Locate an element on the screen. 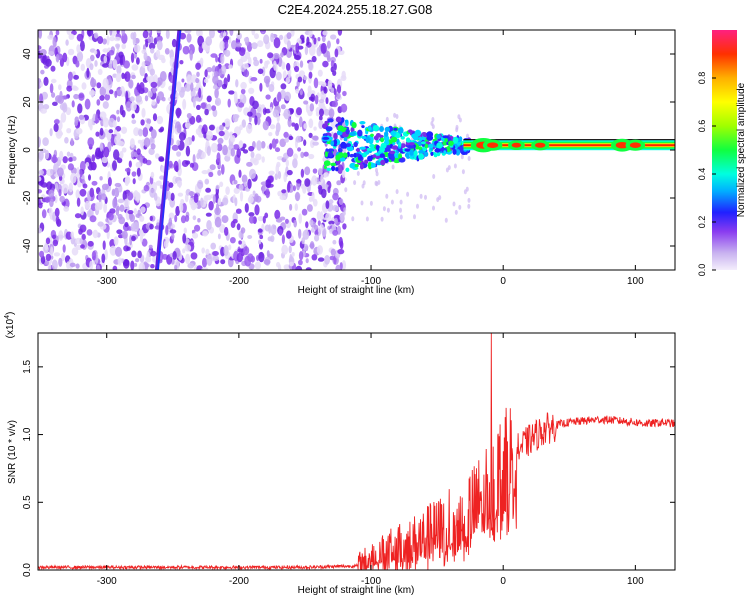 The image size is (750, 600). x-tick-label: -200 is located at coordinates (239, 581).